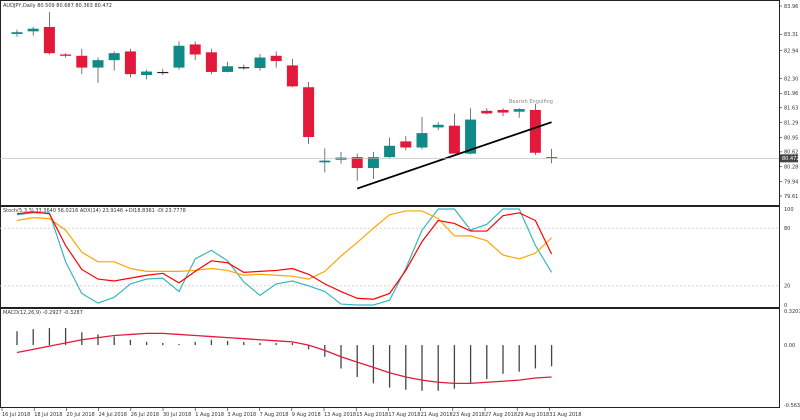 The height and width of the screenshot is (420, 800). I want to click on price-axis-tick-label: 79.94, so click(791, 182).